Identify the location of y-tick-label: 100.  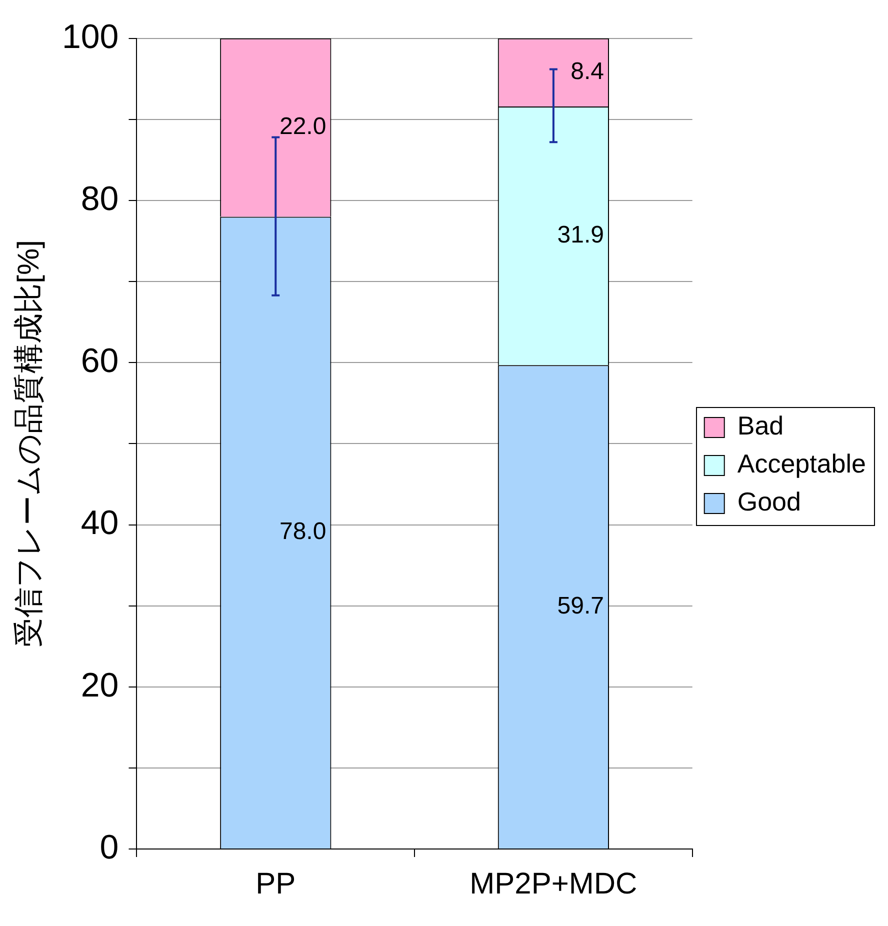
(90, 37).